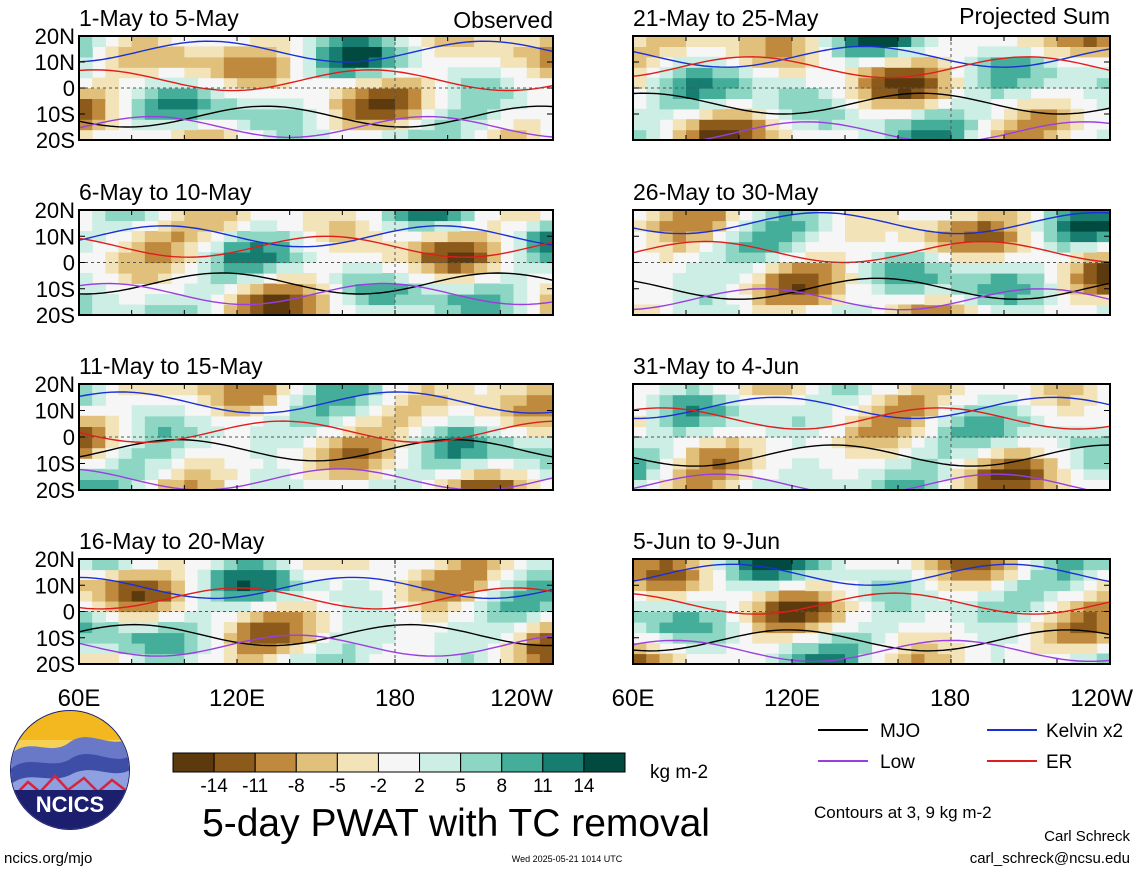  What do you see at coordinates (55, 114) in the screenshot?
I see `y-tick-label: 10S` at bounding box center [55, 114].